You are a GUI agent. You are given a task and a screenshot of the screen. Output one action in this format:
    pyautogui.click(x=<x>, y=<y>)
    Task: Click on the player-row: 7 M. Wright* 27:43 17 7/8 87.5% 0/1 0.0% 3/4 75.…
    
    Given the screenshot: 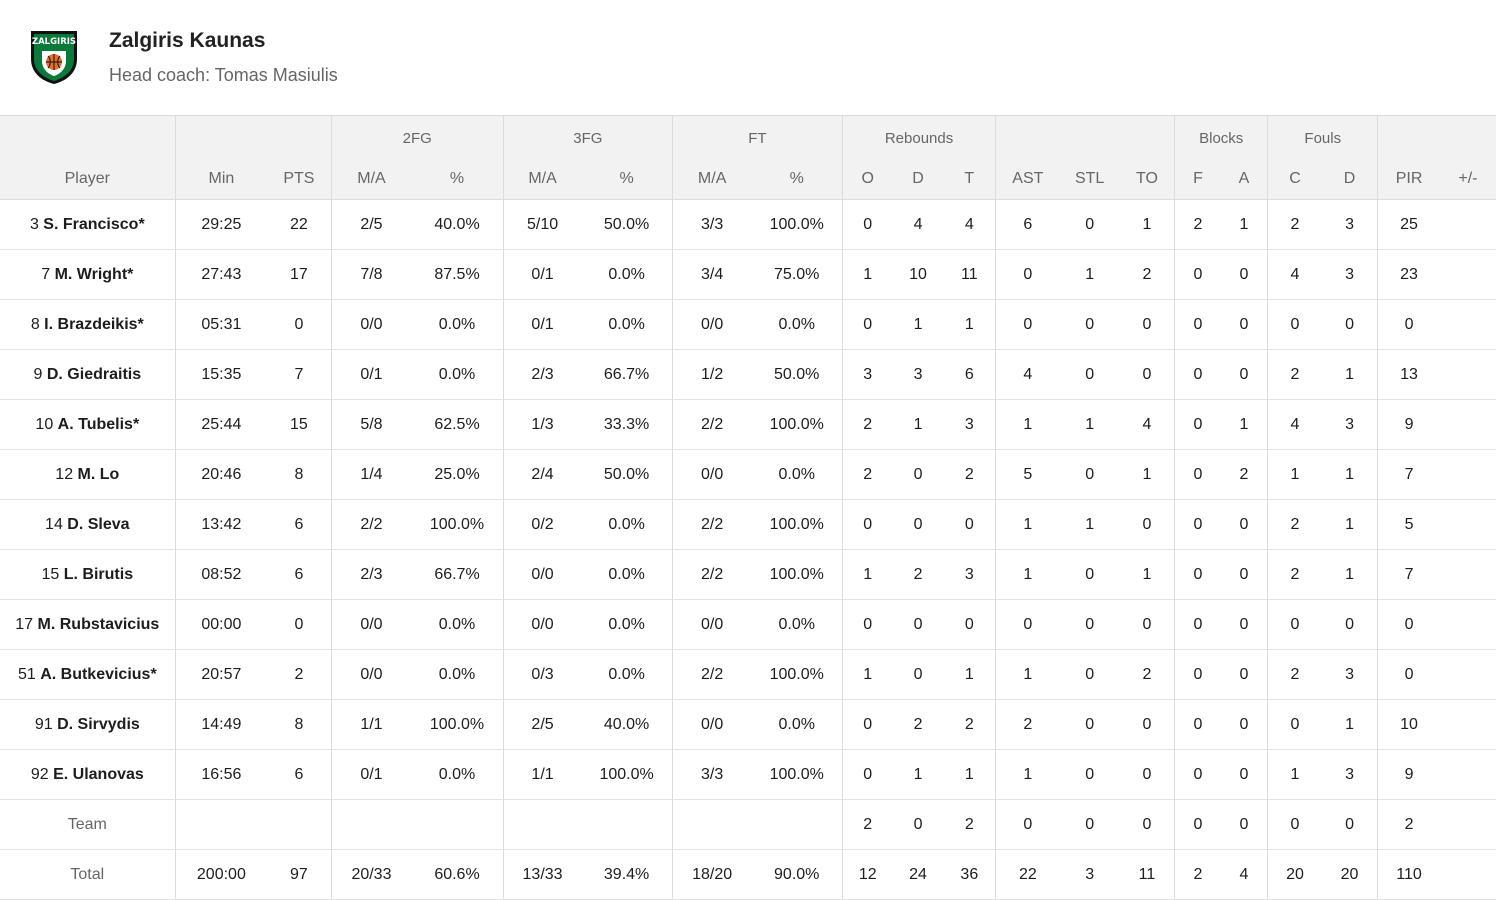 What is the action you would take?
    pyautogui.click(x=748, y=274)
    